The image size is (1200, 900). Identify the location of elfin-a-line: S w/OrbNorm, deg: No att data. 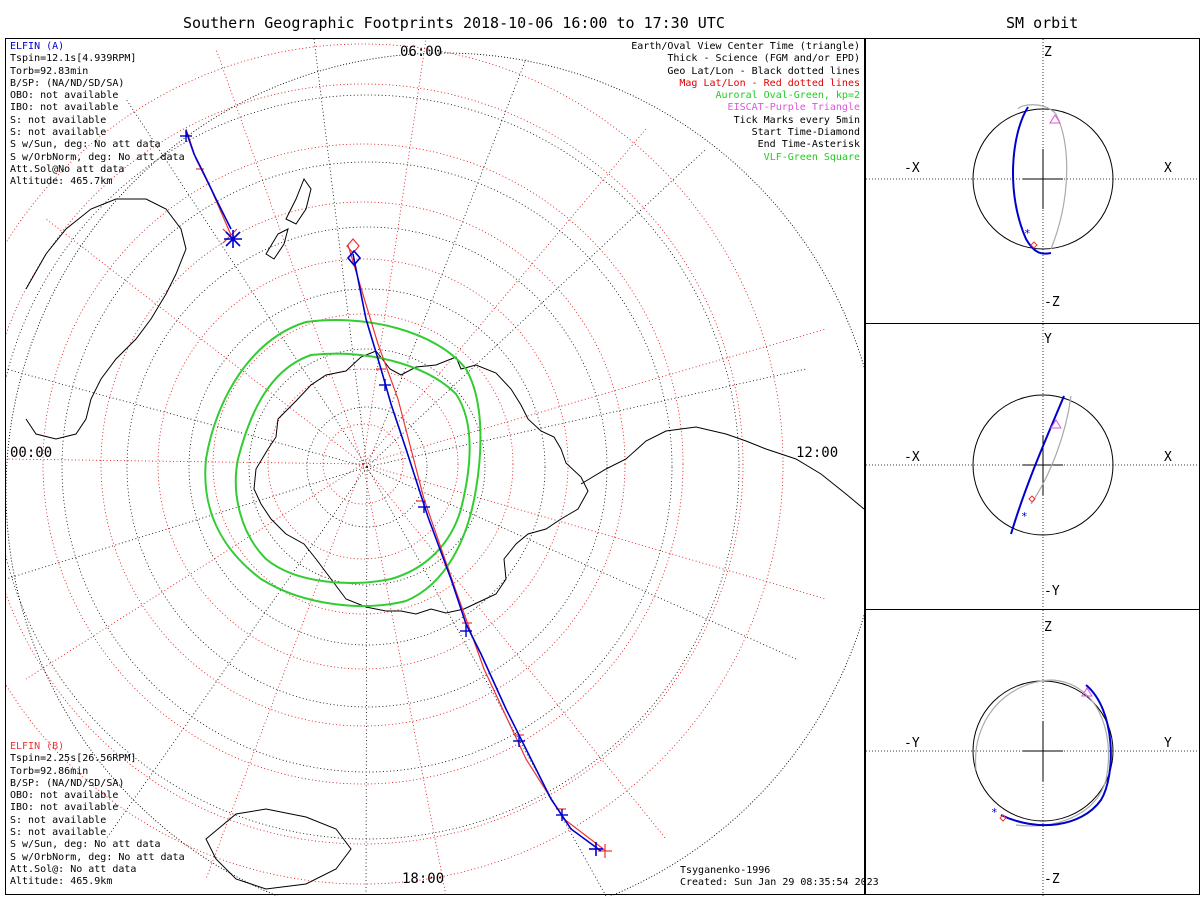
(97, 157).